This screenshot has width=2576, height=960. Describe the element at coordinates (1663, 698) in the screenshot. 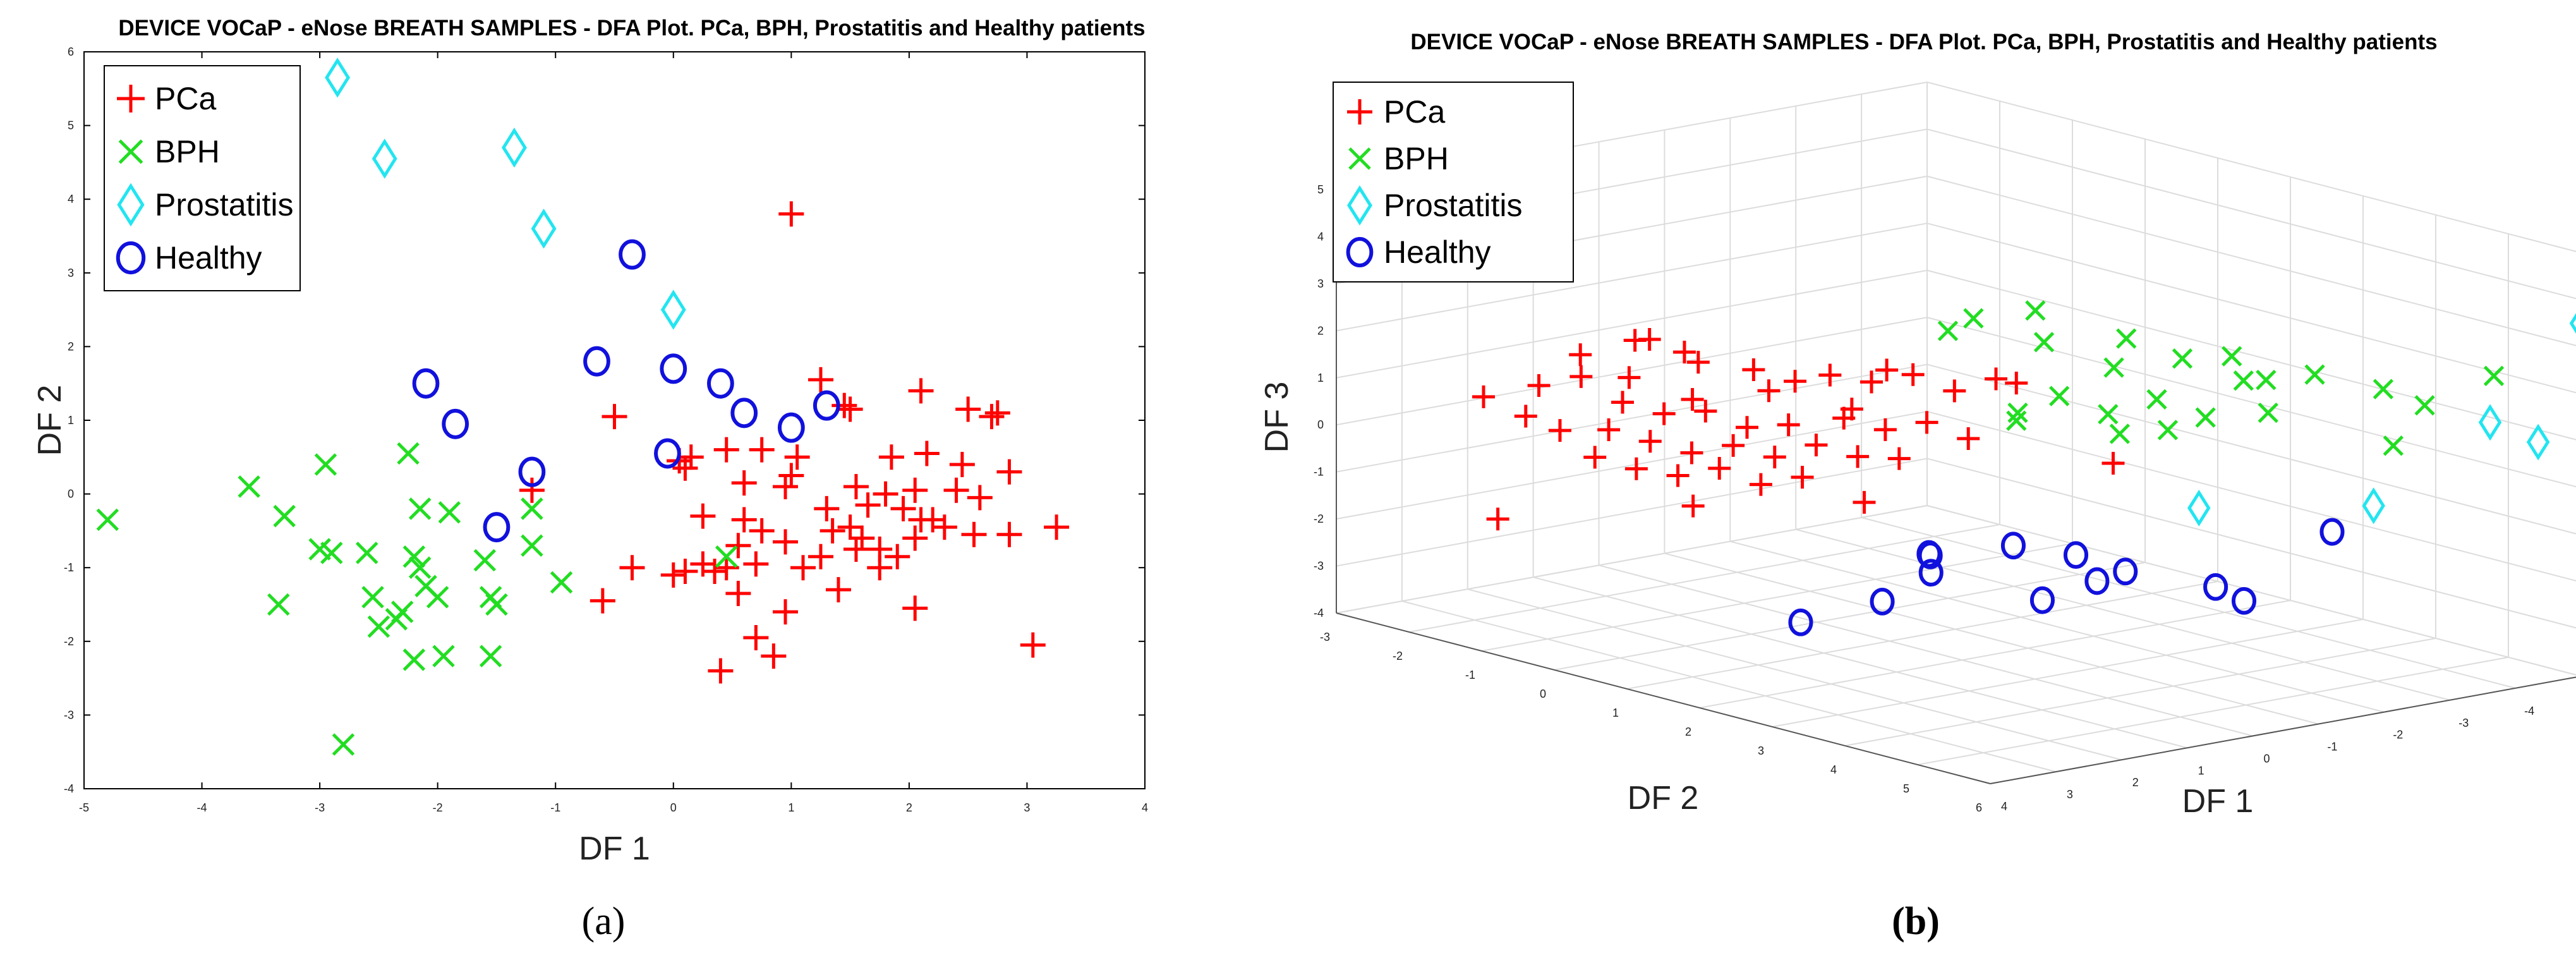

I see `chart-b-axis-df2` at that location.